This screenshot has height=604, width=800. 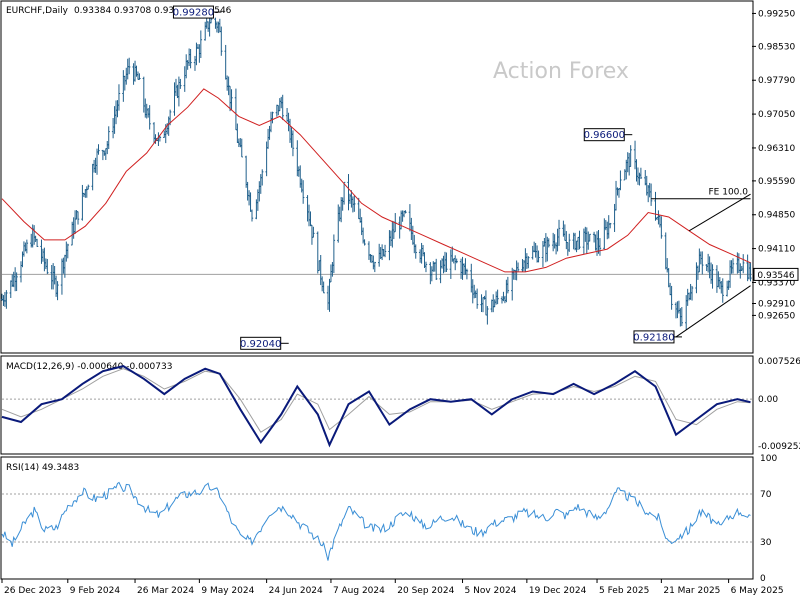 I want to click on level-label-2: 0.96600, so click(x=608, y=135).